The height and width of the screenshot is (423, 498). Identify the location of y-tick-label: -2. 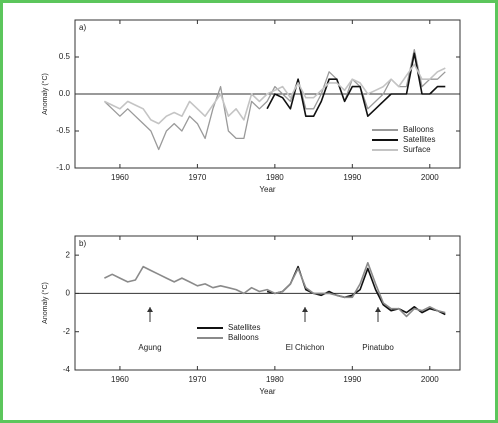
(67, 331).